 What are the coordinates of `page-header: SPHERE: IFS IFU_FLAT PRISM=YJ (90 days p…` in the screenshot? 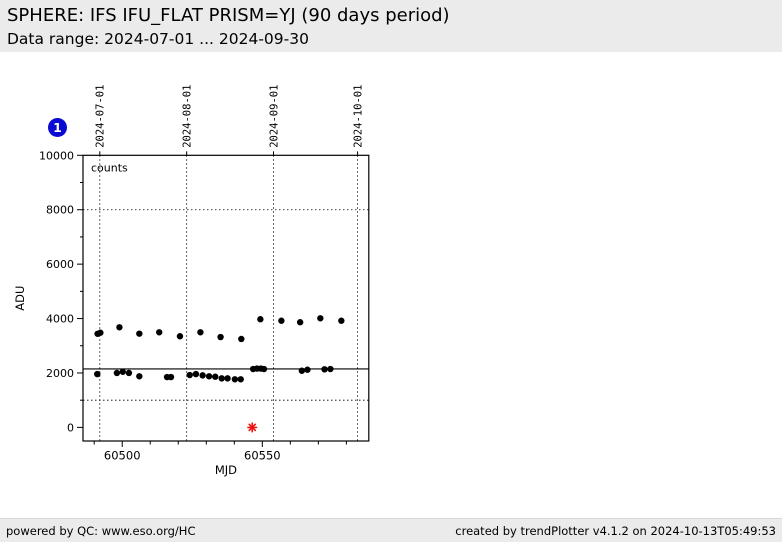 It's located at (391, 26).